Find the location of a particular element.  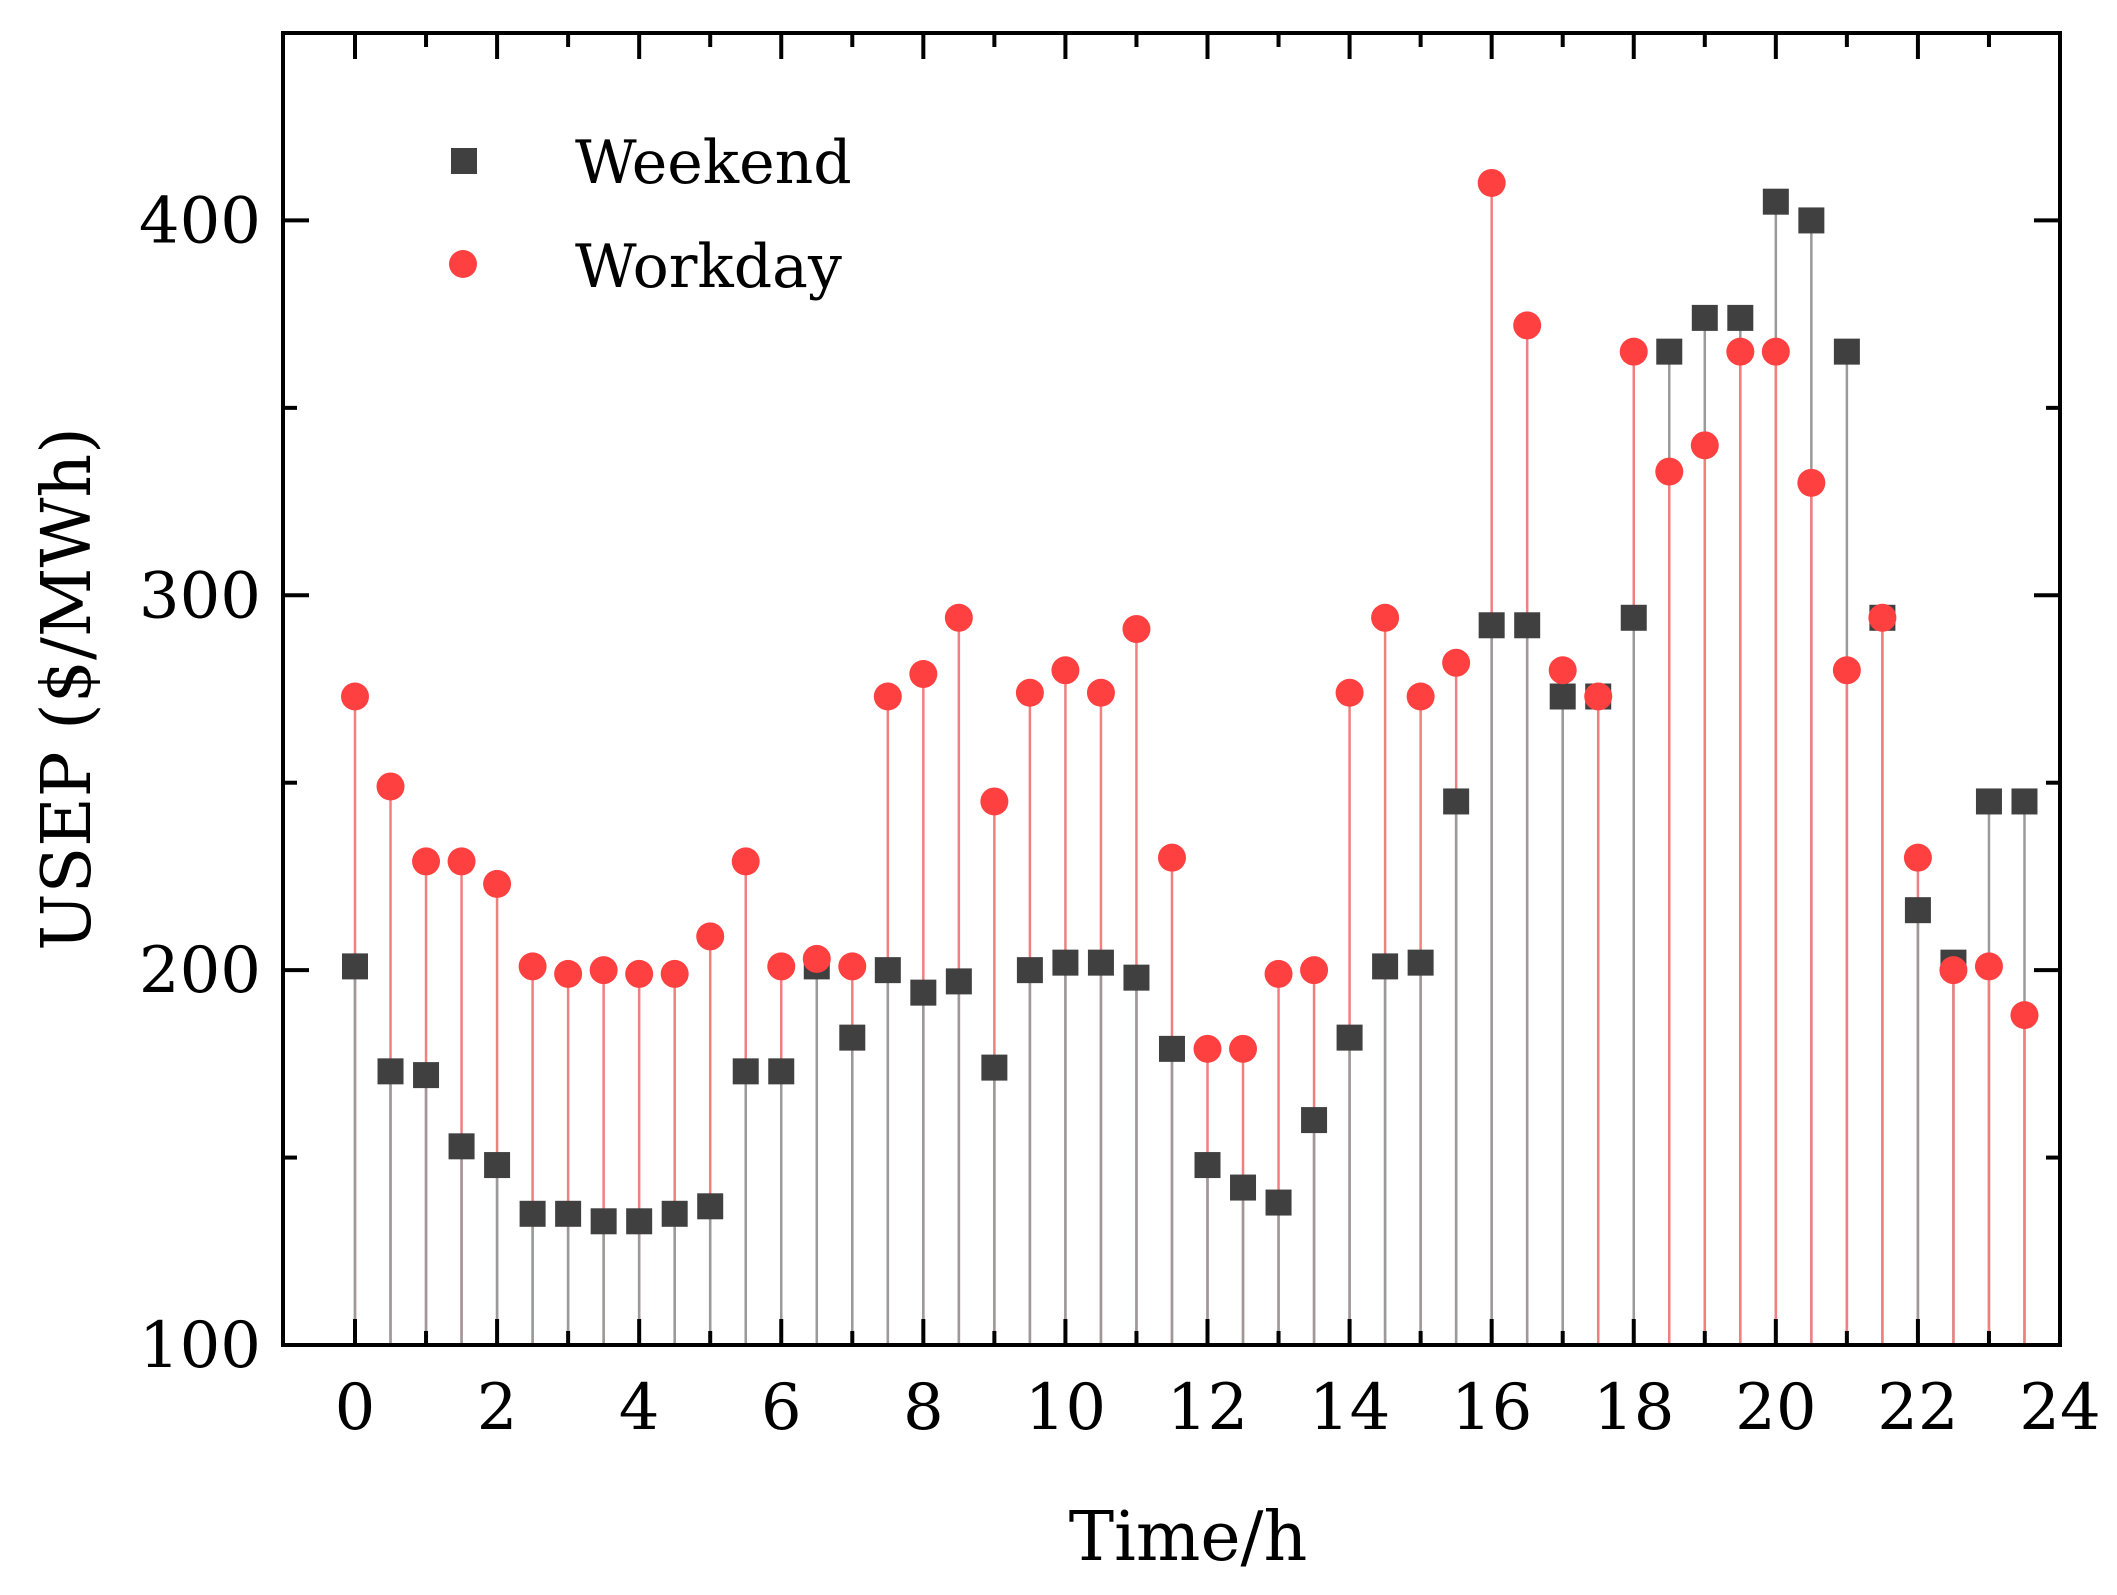

x-tick-label-1: 2 is located at coordinates (497, 1408).